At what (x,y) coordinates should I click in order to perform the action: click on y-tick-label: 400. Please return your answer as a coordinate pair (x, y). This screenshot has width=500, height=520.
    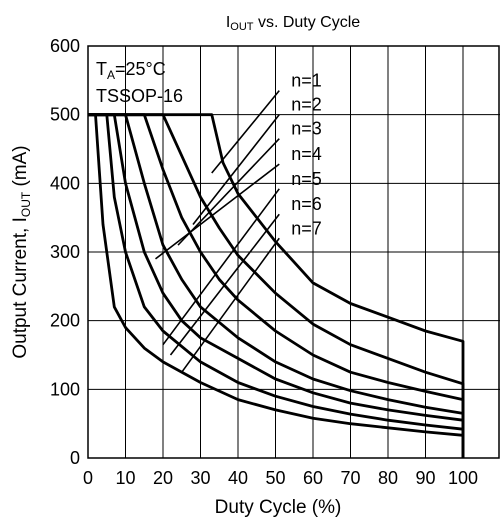
    Looking at the image, I should click on (65, 183).